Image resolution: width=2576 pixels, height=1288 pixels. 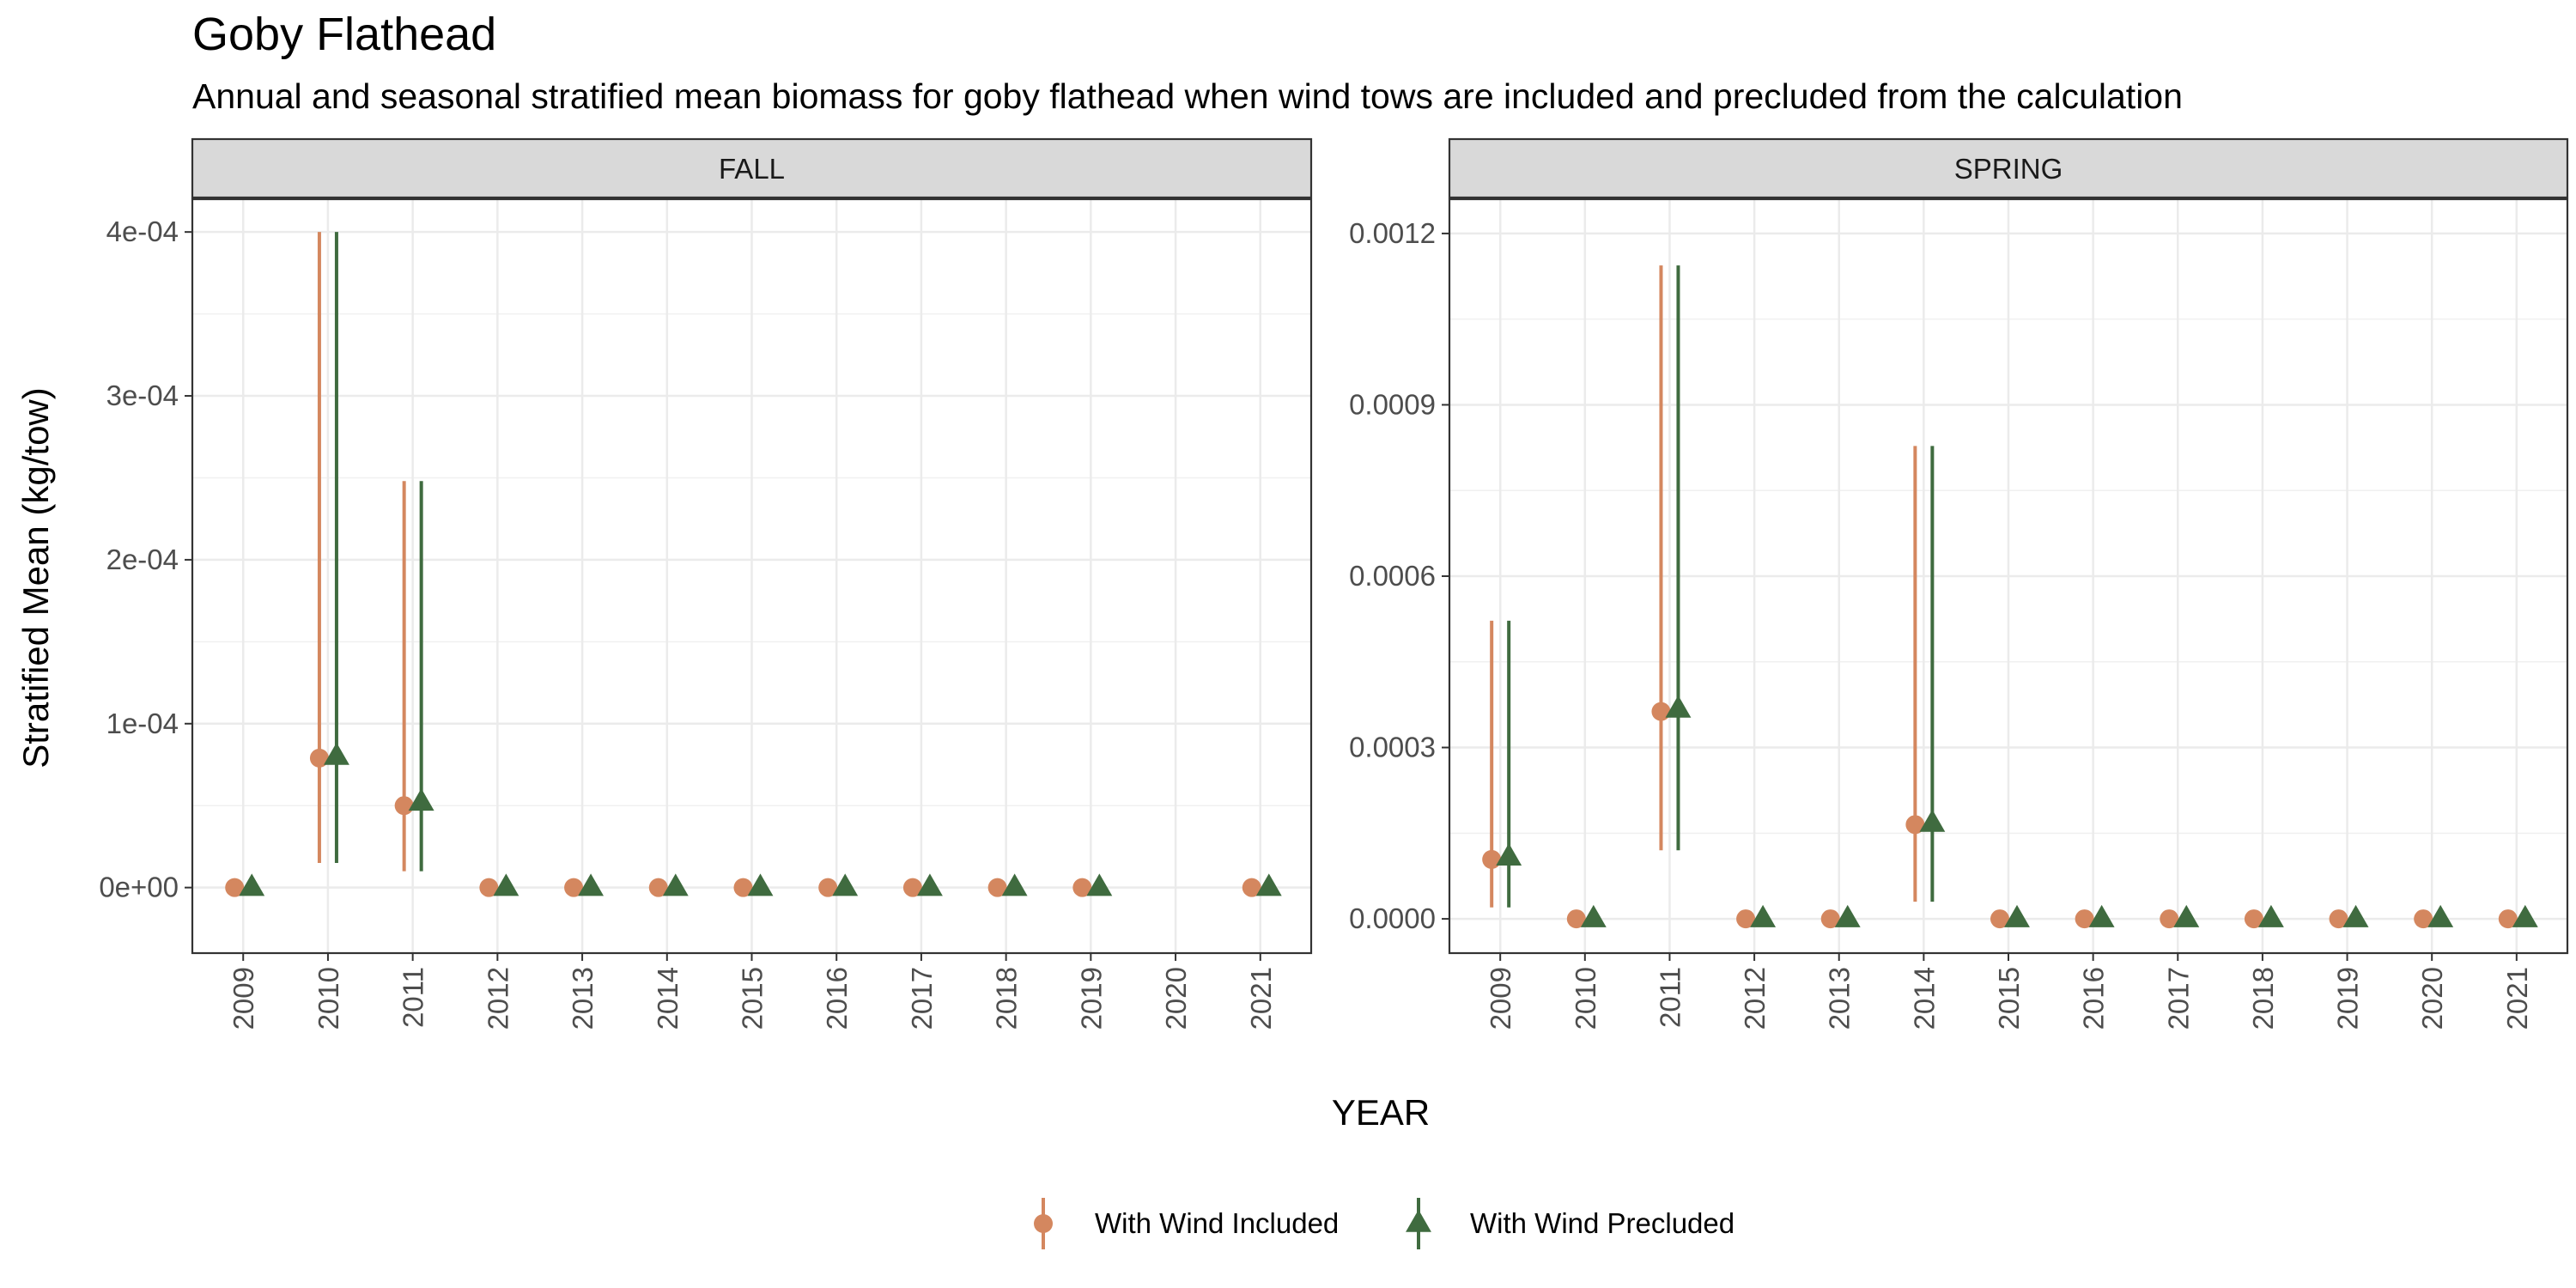 I want to click on facet-label: SPRING, so click(x=2009, y=169).